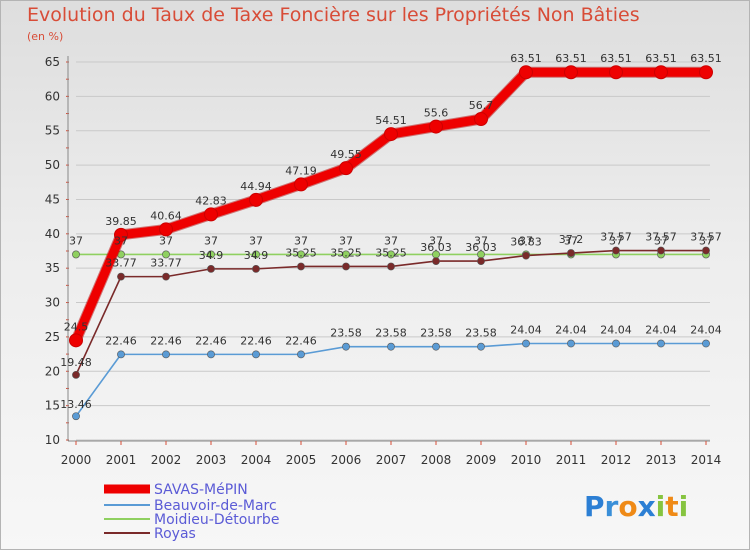  I want to click on legend-label: Moidieu-Détourbe, so click(216, 520).